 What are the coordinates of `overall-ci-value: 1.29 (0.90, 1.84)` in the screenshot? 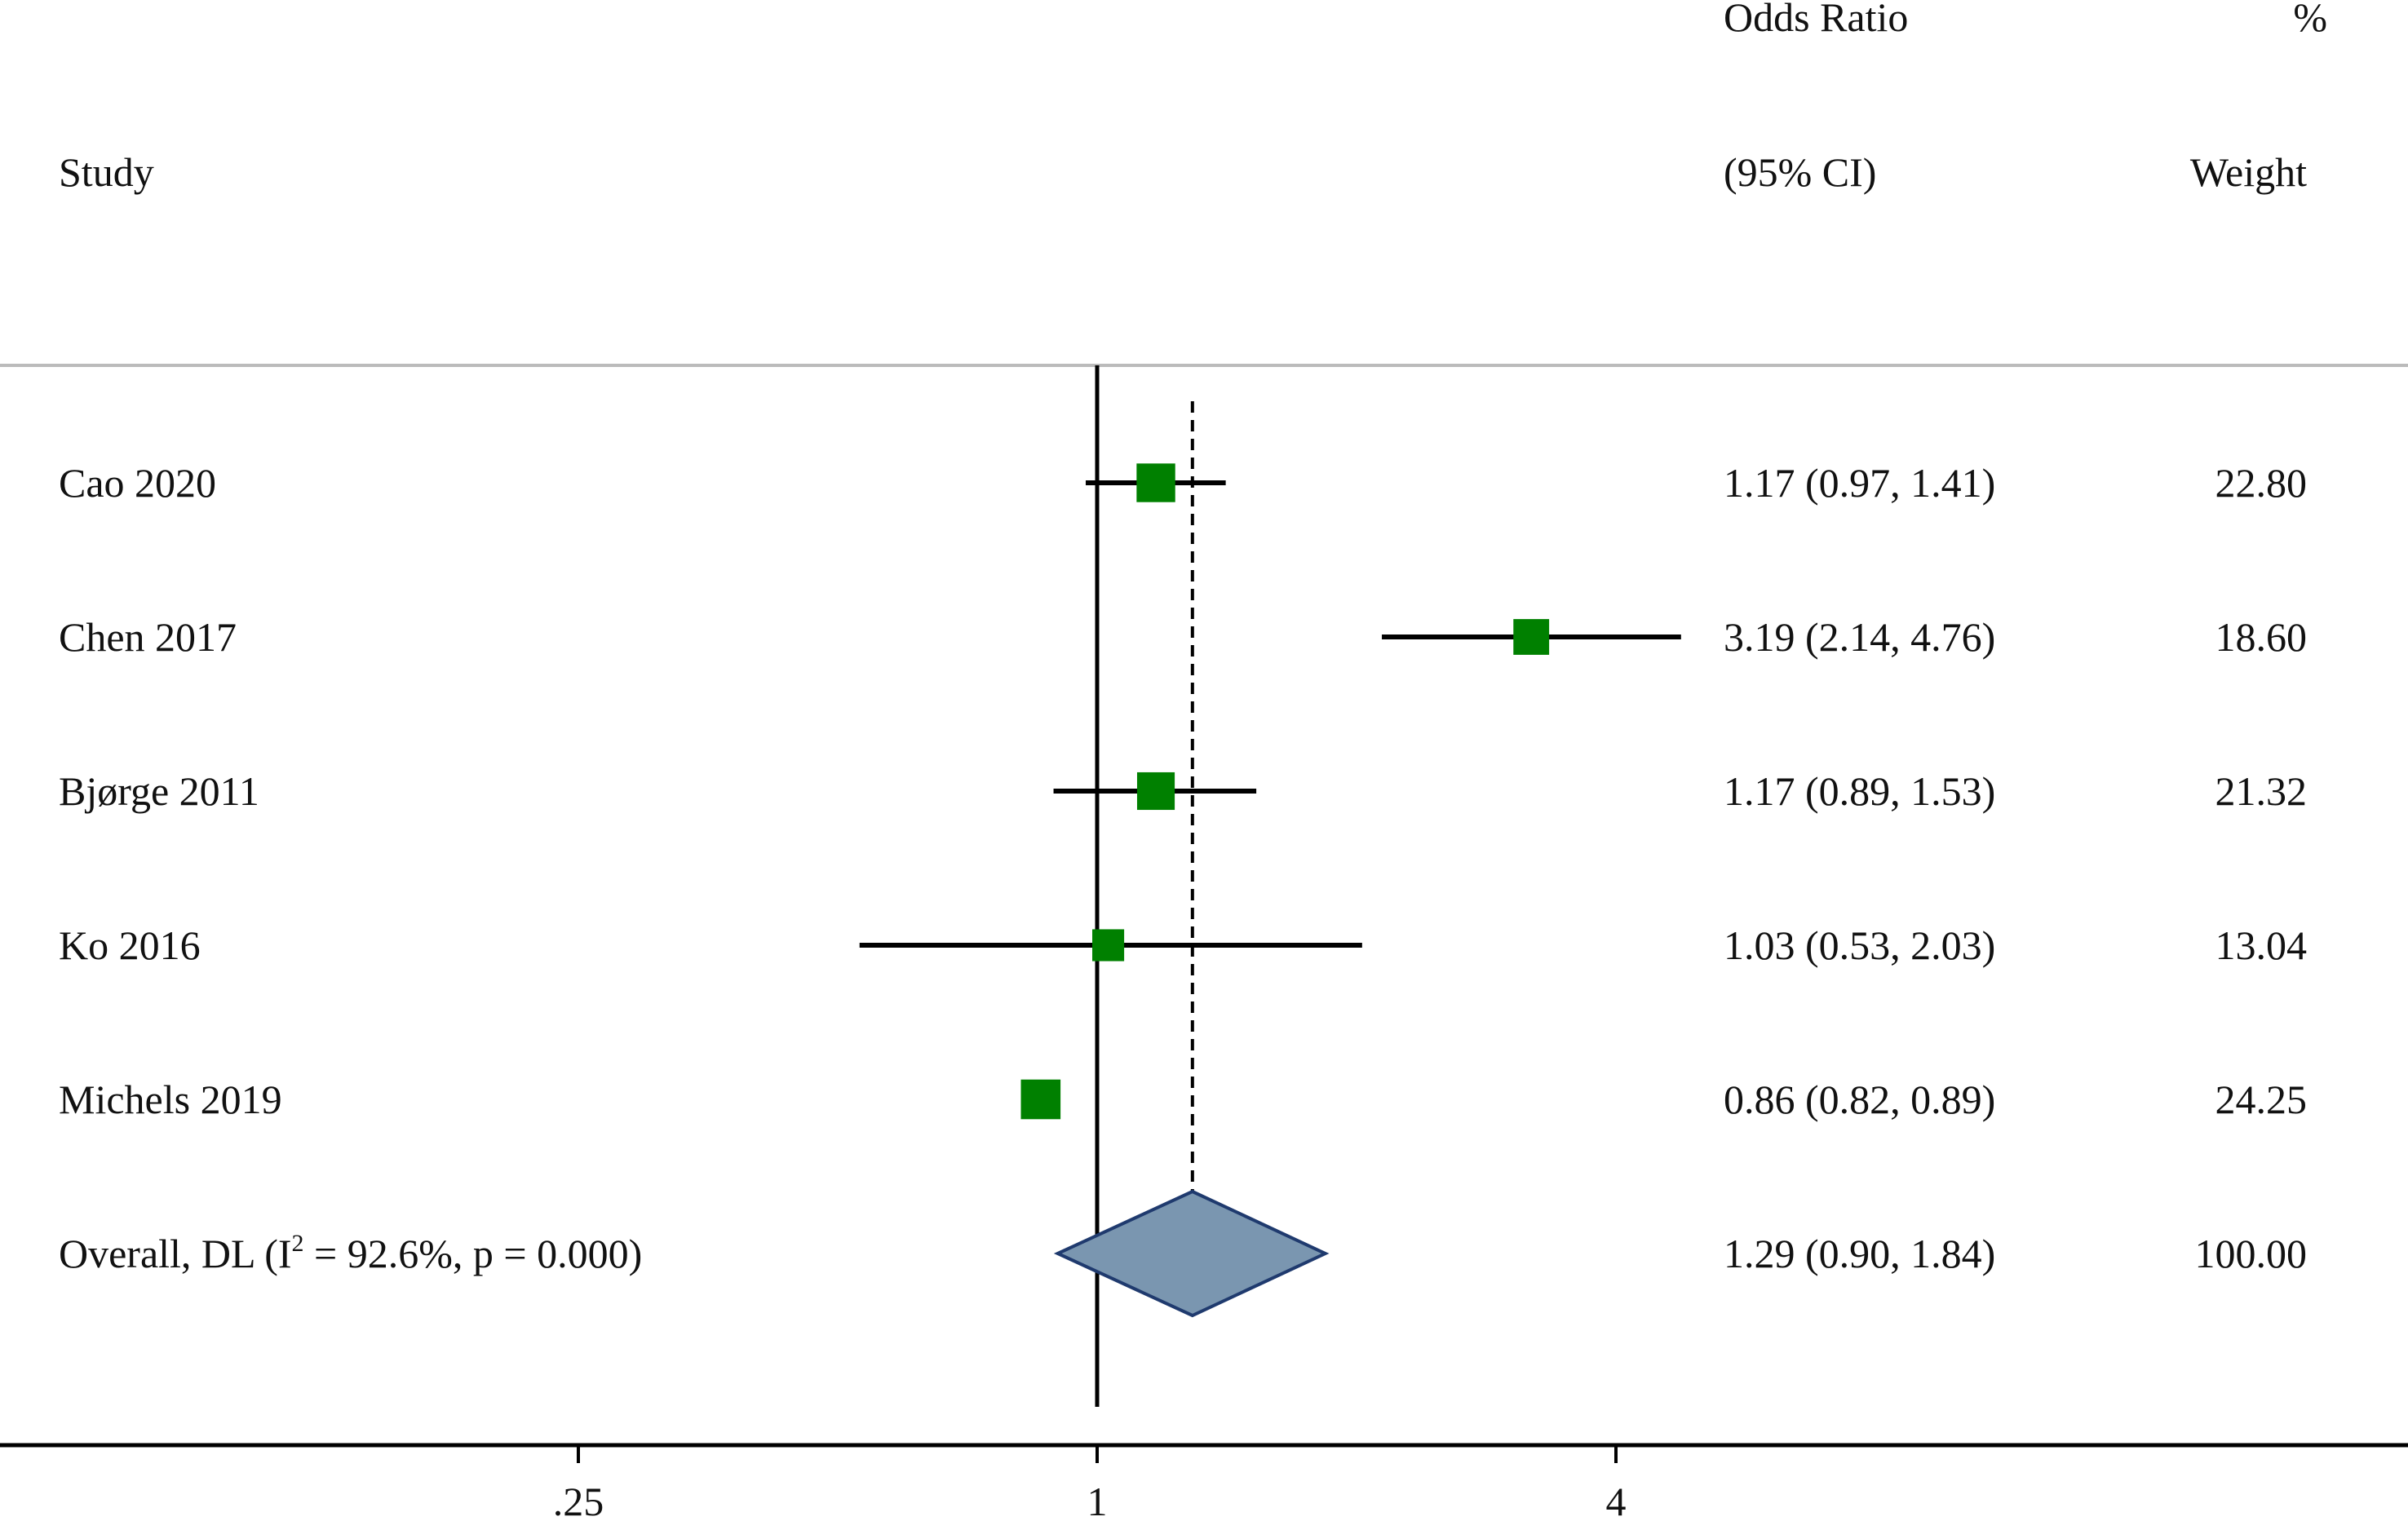 It's located at (1859, 1253).